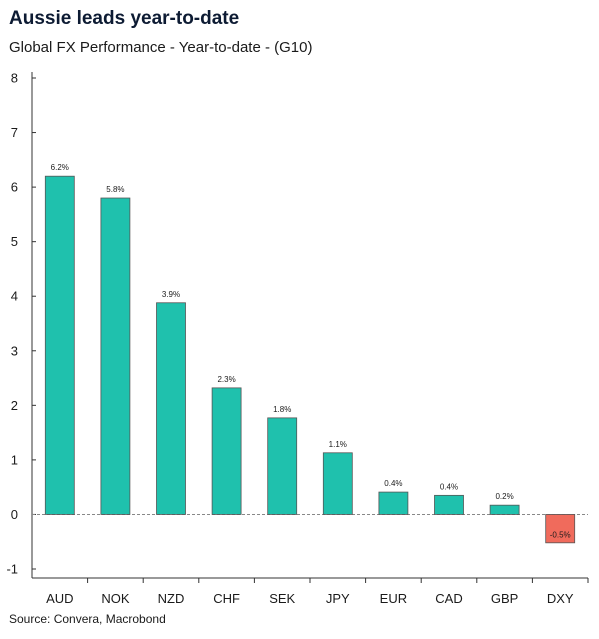  What do you see at coordinates (171, 294) in the screenshot?
I see `data-label: 3.9%` at bounding box center [171, 294].